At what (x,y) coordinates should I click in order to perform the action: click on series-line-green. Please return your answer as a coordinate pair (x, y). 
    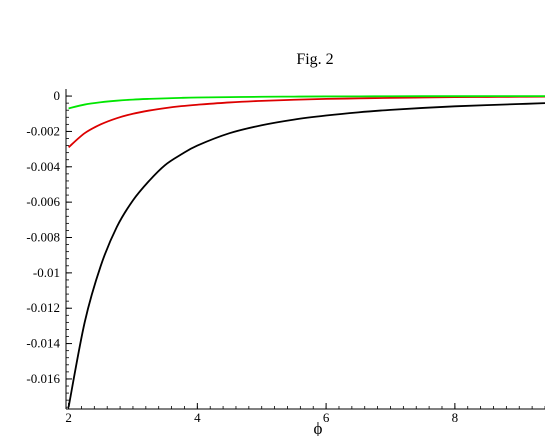
    Looking at the image, I should click on (306, 102).